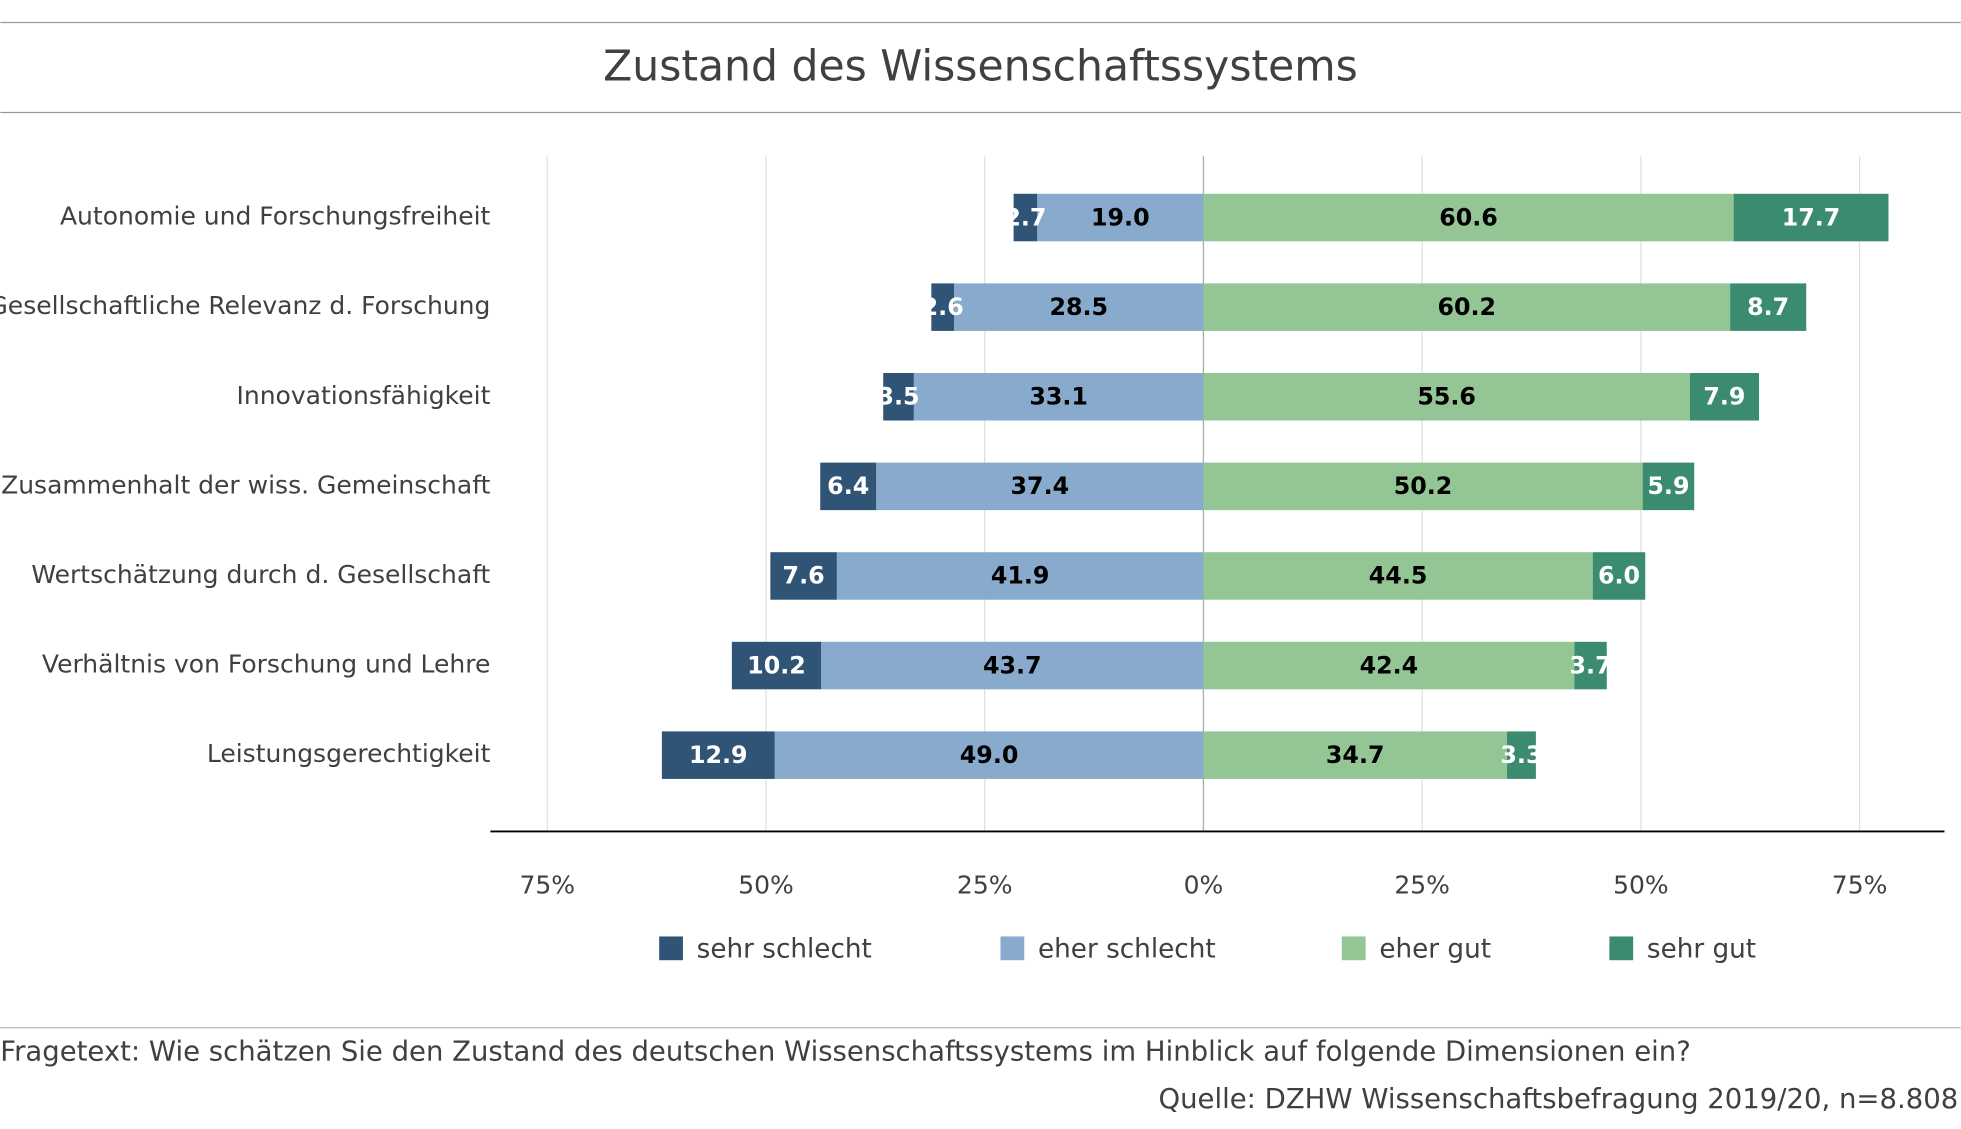 Image resolution: width=1961 pixels, height=1129 pixels. I want to click on legend-label: sehr schlecht, so click(784, 950).